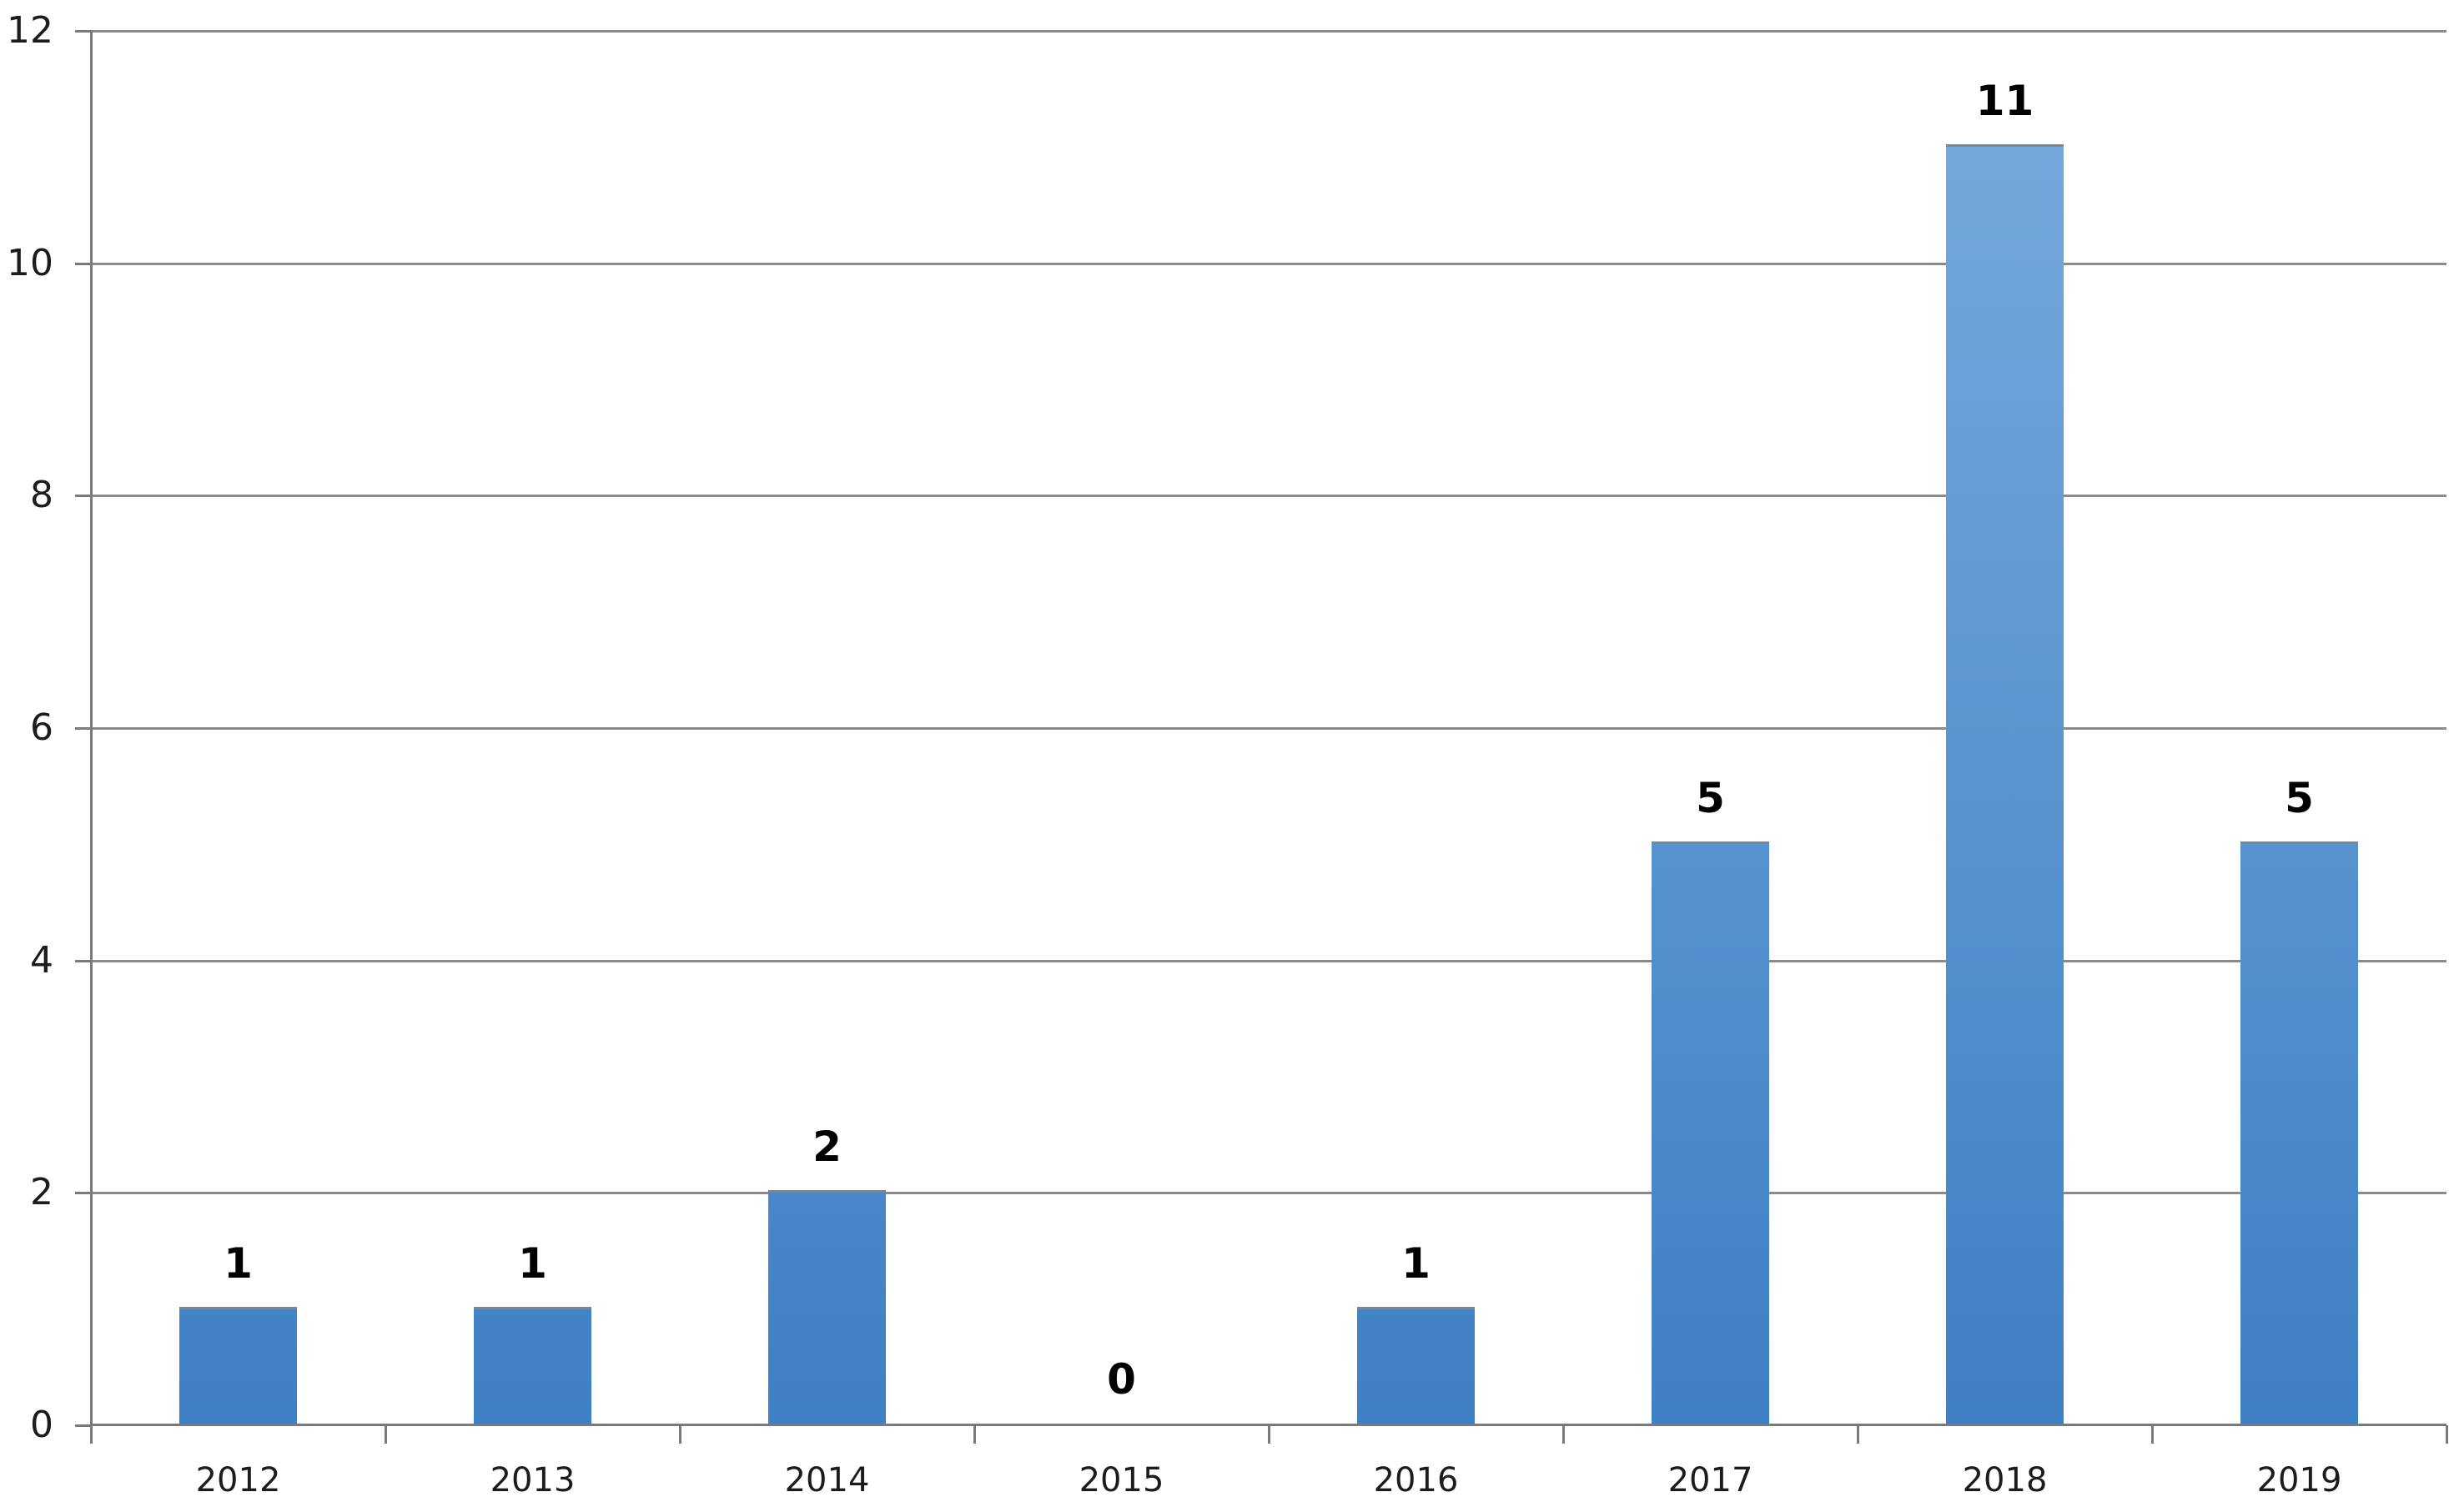 This screenshot has height=1512, width=2464. What do you see at coordinates (533, 1480) in the screenshot?
I see `x-tick-label-2013: 2013` at bounding box center [533, 1480].